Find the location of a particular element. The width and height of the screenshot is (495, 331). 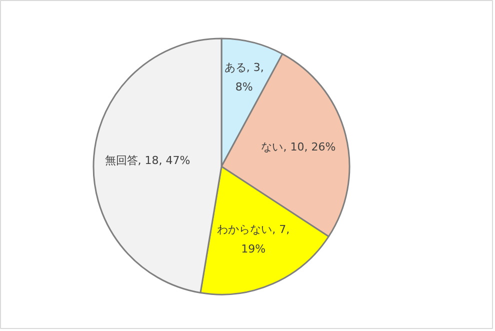

slice-label: ない, 10, 26% is located at coordinates (298, 147).